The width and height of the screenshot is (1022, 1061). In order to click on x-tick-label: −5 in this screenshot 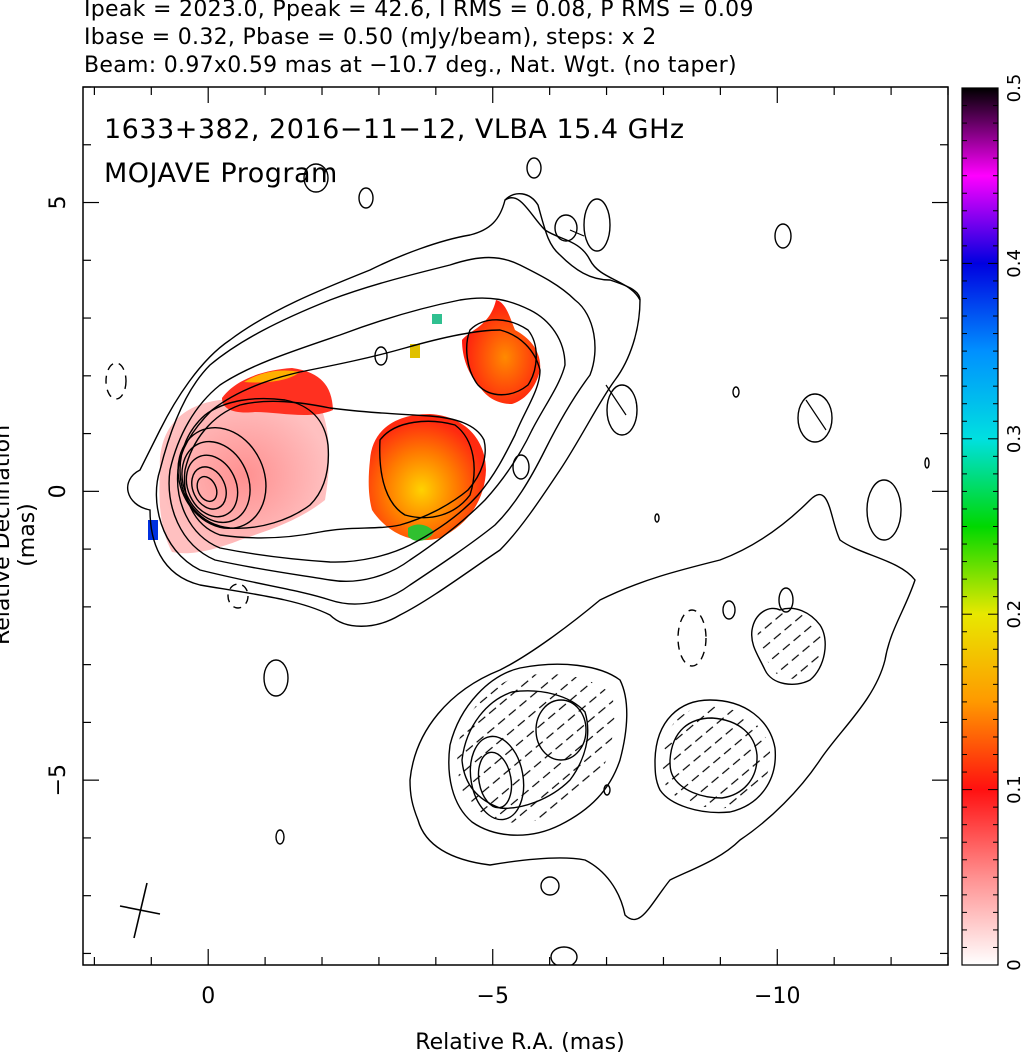, I will do `click(493, 996)`.